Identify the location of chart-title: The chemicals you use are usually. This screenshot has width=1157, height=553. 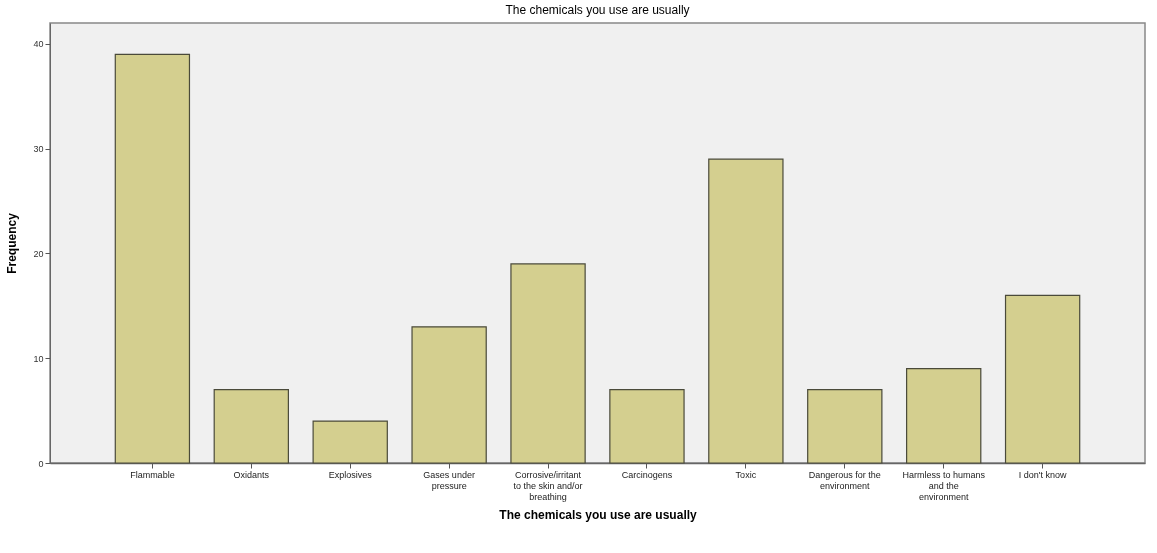
(597, 10).